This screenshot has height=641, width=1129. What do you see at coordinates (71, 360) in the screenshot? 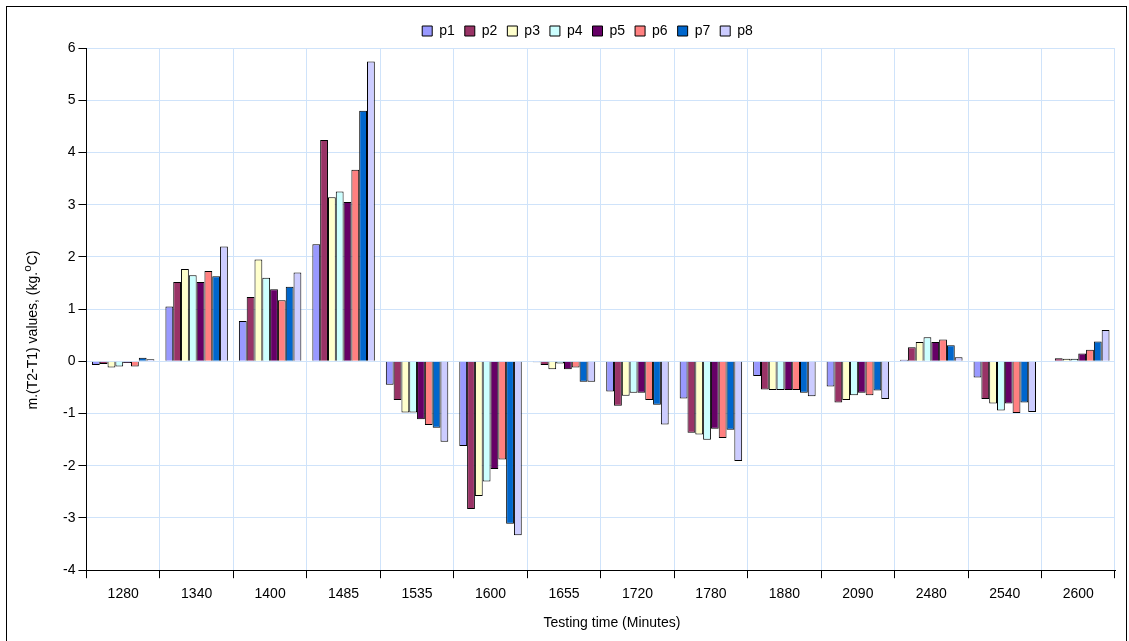
I see `y-tick-label: 0` at bounding box center [71, 360].